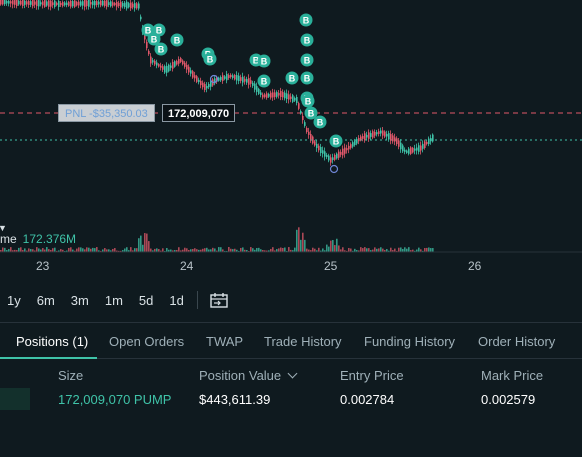 This screenshot has width=582, height=457. What do you see at coordinates (219, 300) in the screenshot?
I see `date-range-icon` at bounding box center [219, 300].